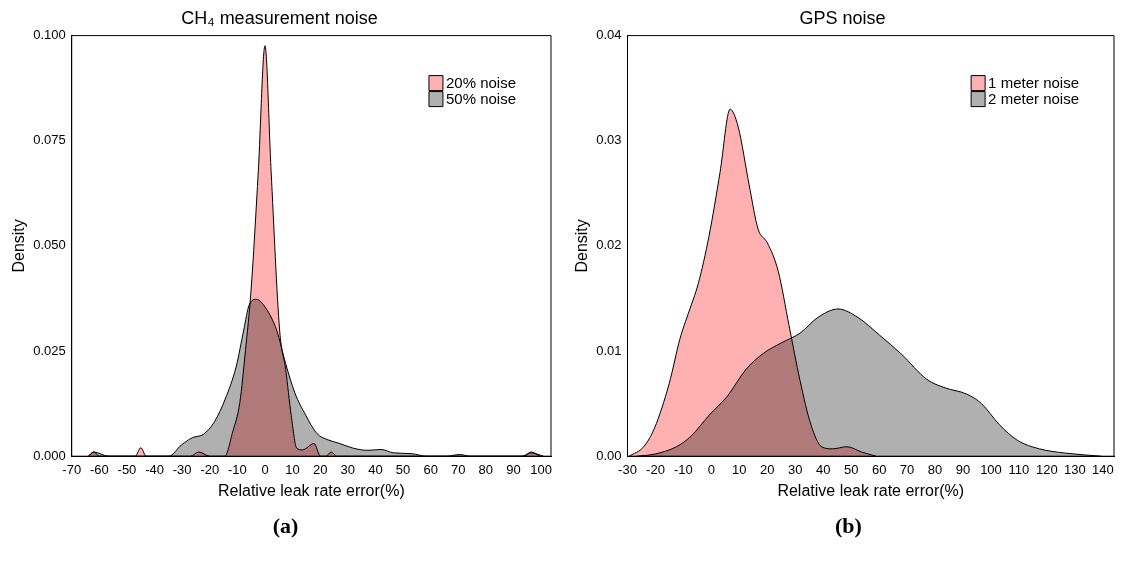 The width and height of the screenshot is (1134, 567). I want to click on y-tick-label: 0.03, so click(609, 140).